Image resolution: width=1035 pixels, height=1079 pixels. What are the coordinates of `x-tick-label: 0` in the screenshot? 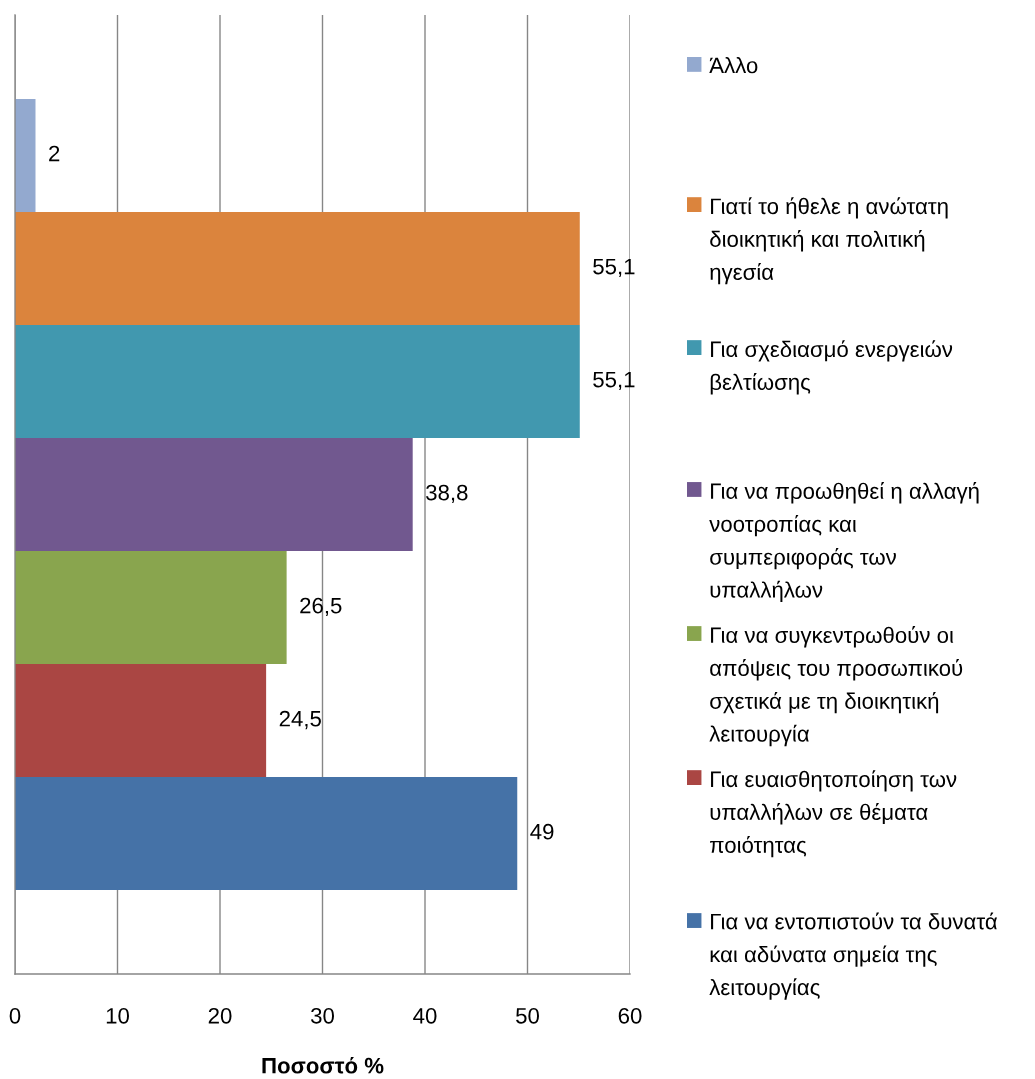 It's located at (15, 1015).